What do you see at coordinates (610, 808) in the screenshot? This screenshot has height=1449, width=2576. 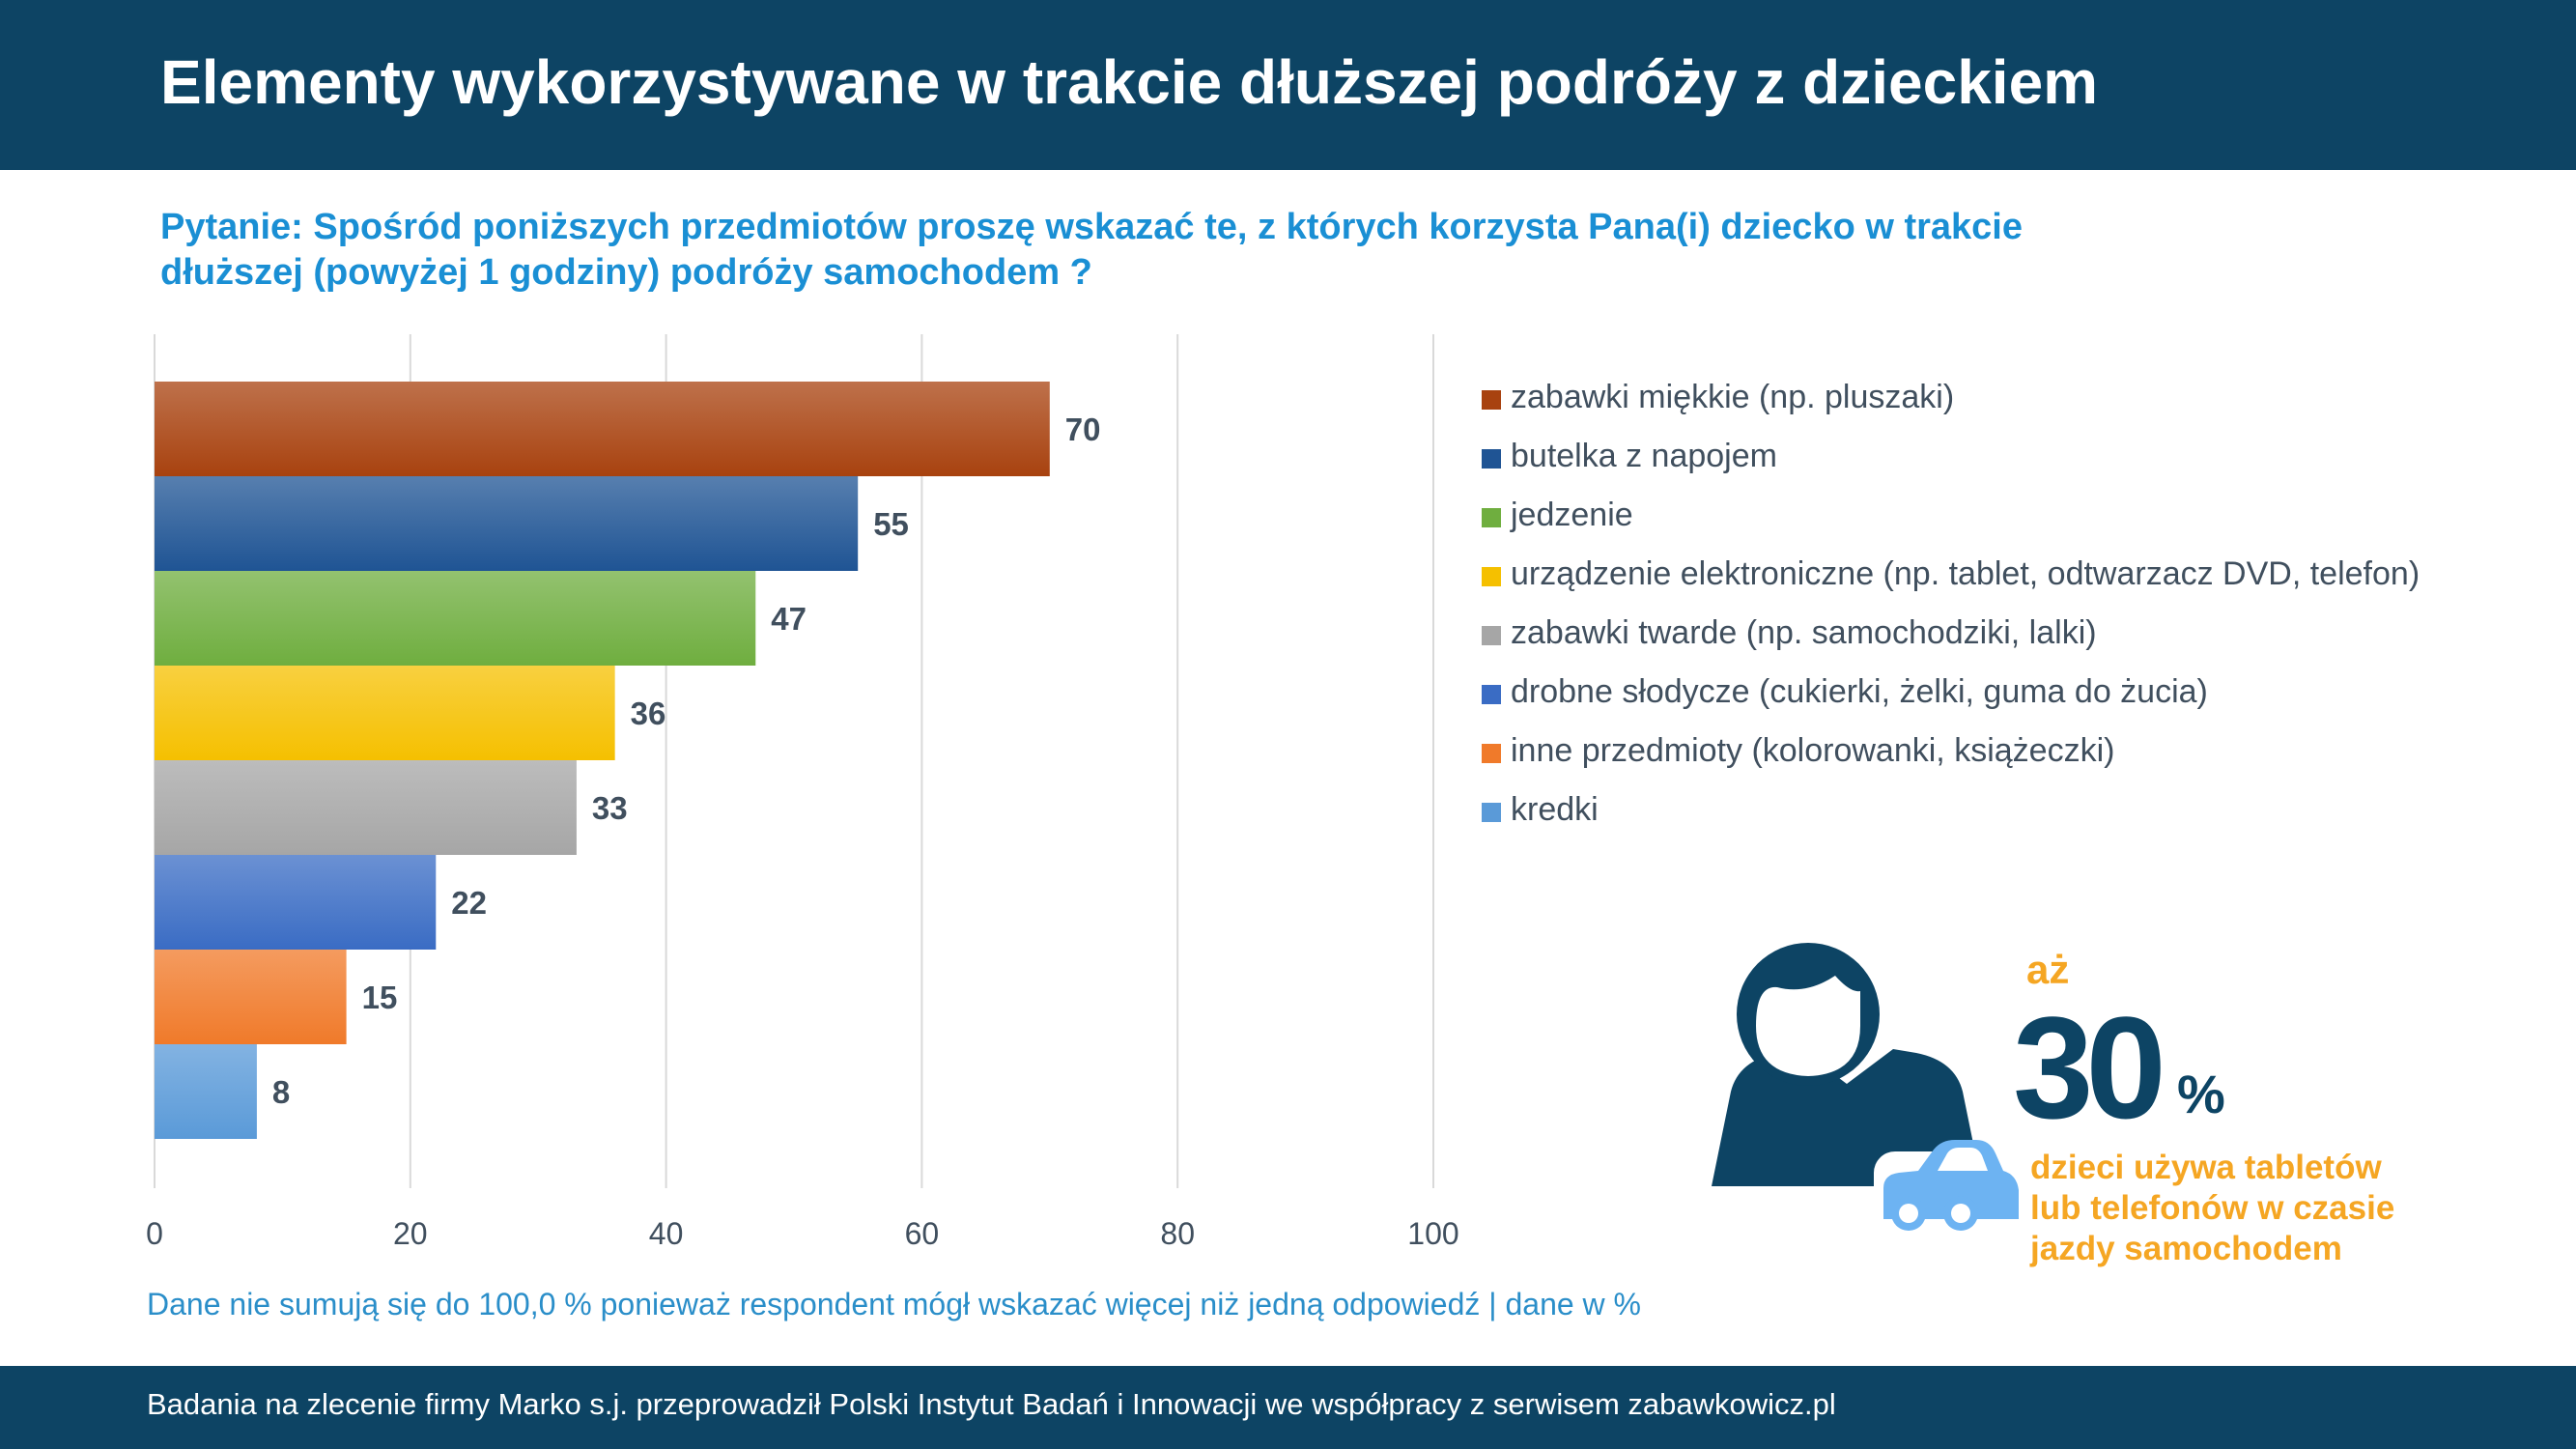 I see `bar-value-label: 33` at bounding box center [610, 808].